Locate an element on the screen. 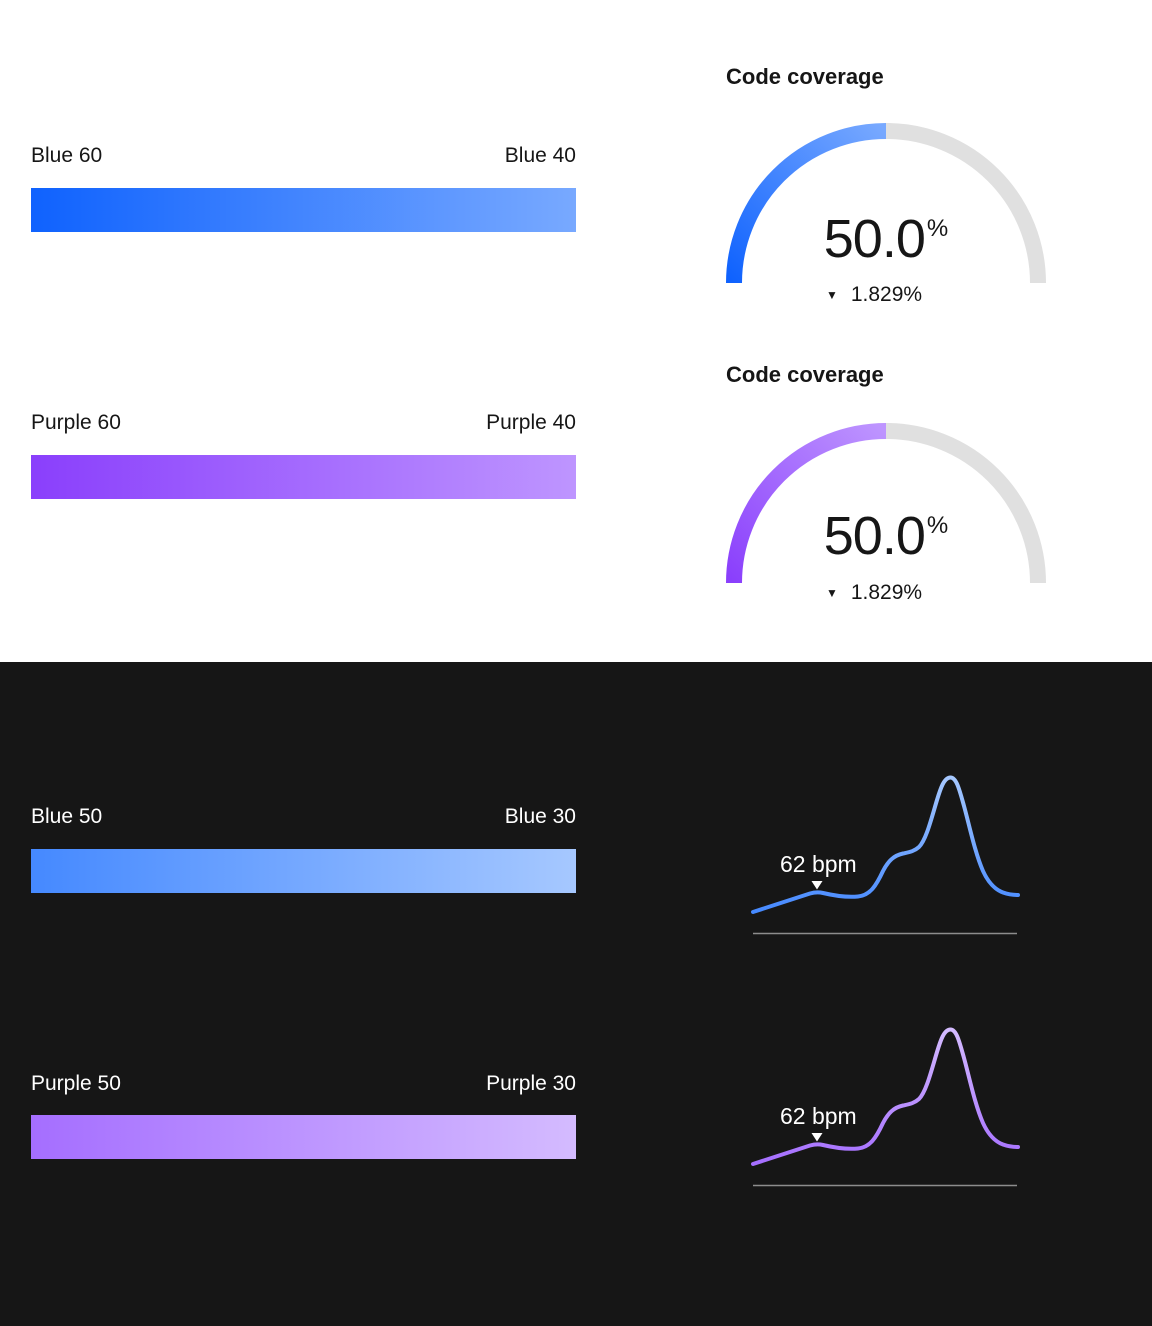 Image resolution: width=1152 pixels, height=1326 pixels. swatch-right-label: Purple 30 is located at coordinates (531, 1083).